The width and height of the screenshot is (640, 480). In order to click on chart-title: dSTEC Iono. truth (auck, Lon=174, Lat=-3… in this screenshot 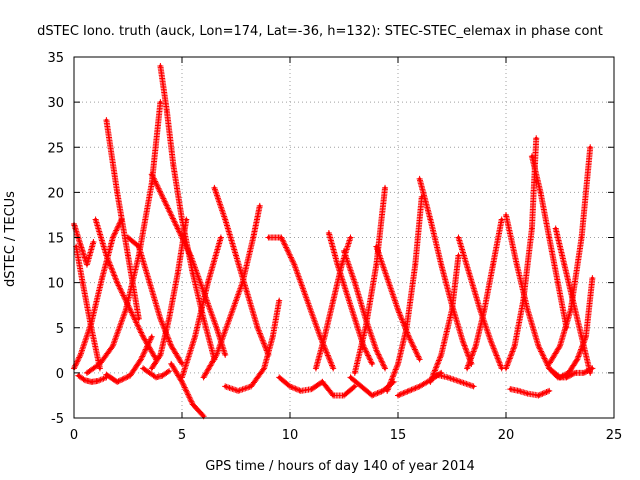, I will do `click(320, 31)`.